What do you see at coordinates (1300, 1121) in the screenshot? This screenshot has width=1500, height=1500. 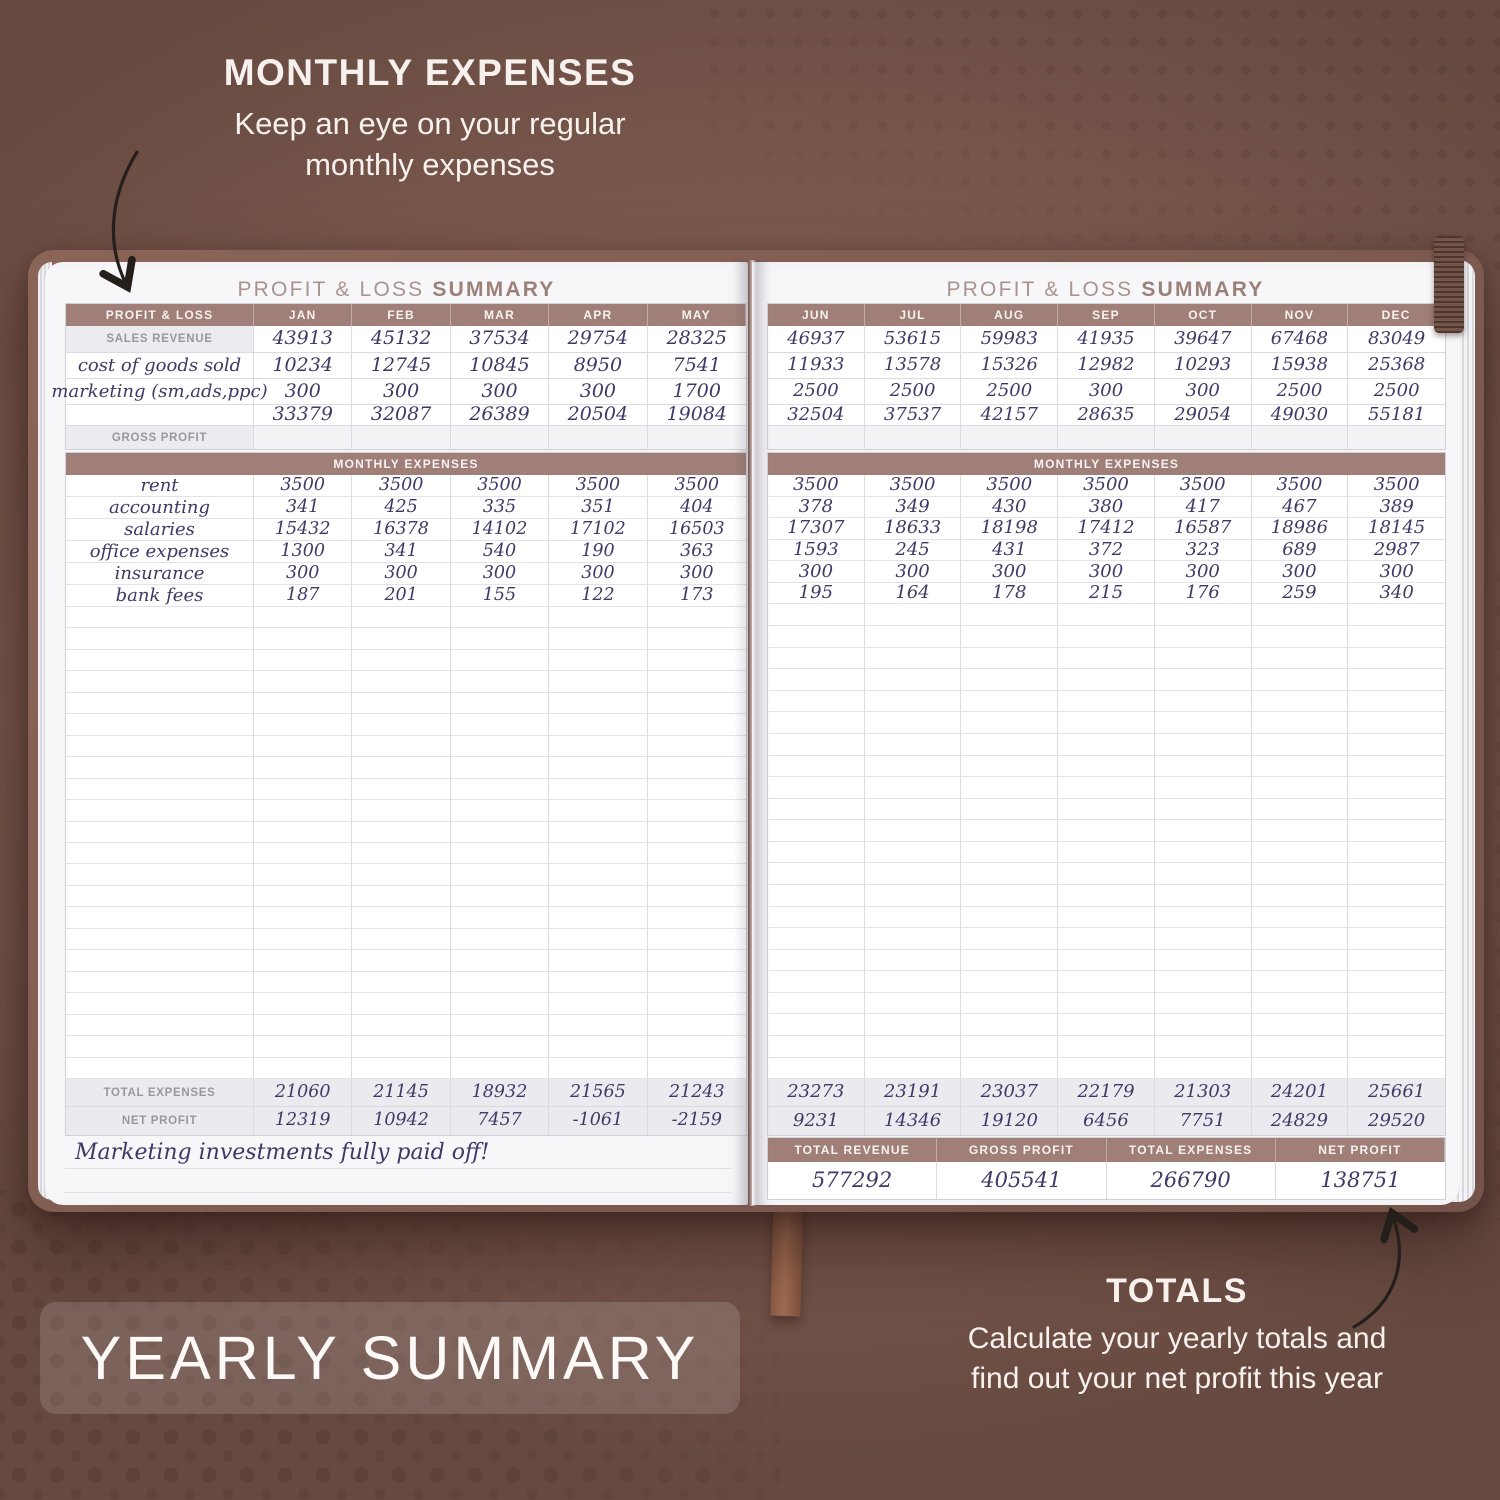 I see `table-cell: 24829` at bounding box center [1300, 1121].